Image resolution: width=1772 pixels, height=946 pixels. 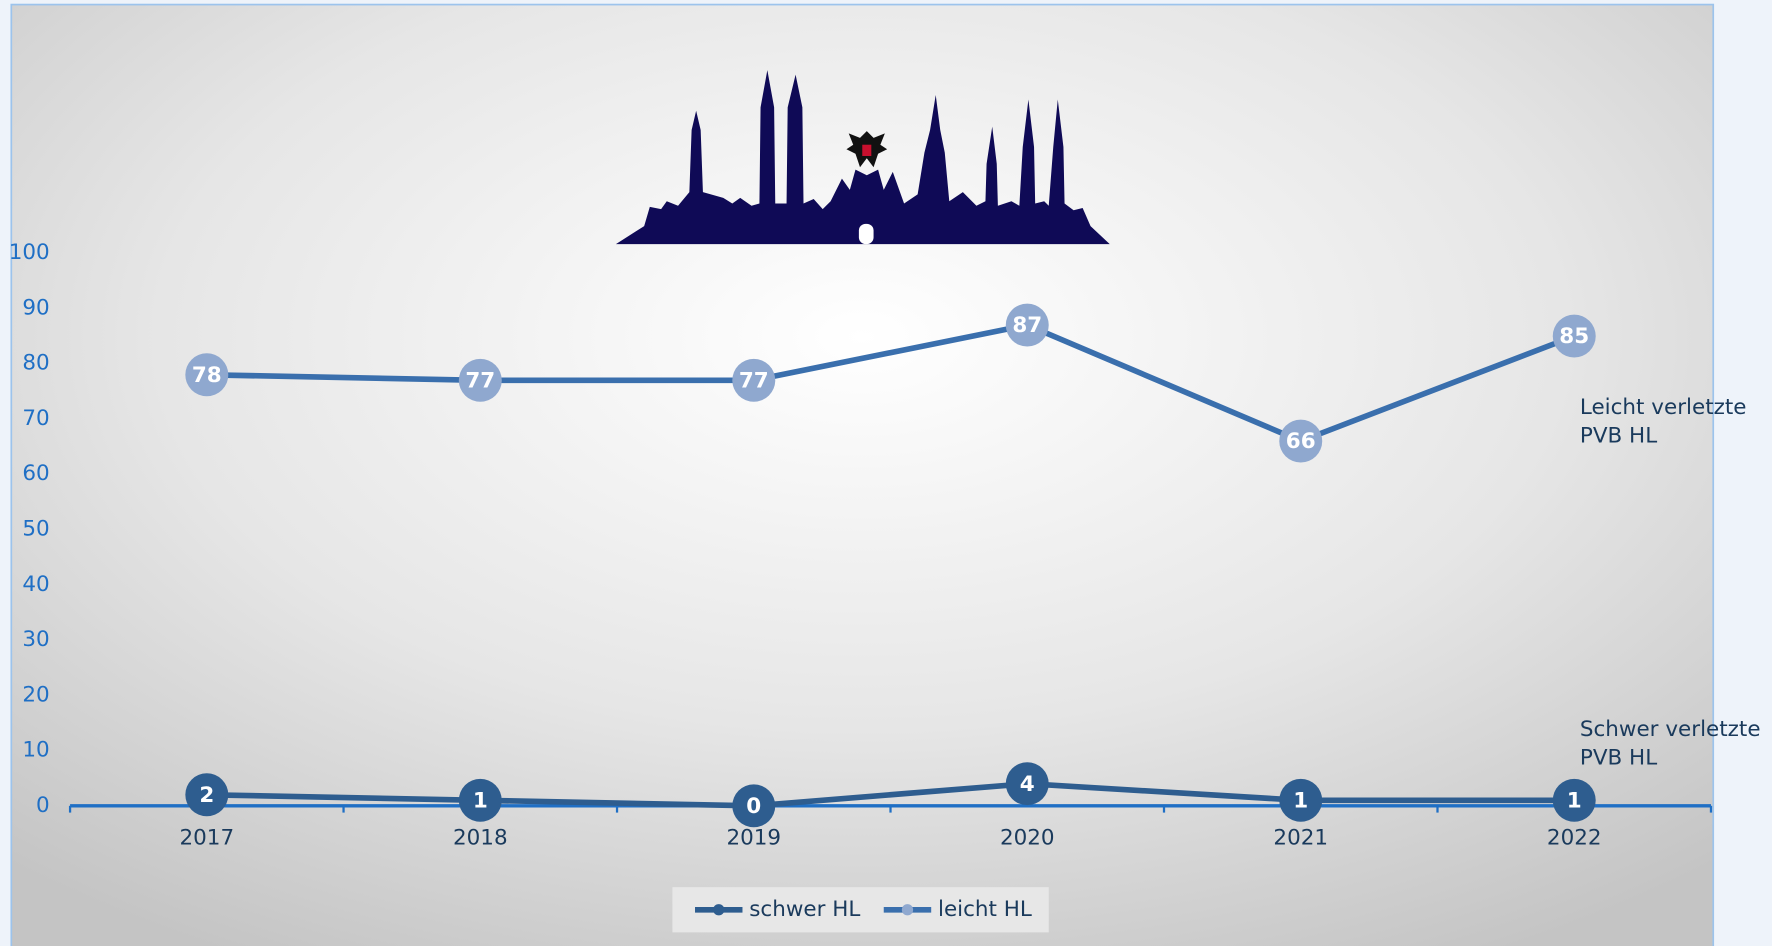 I want to click on y-tick-label: 90, so click(x=35, y=307).